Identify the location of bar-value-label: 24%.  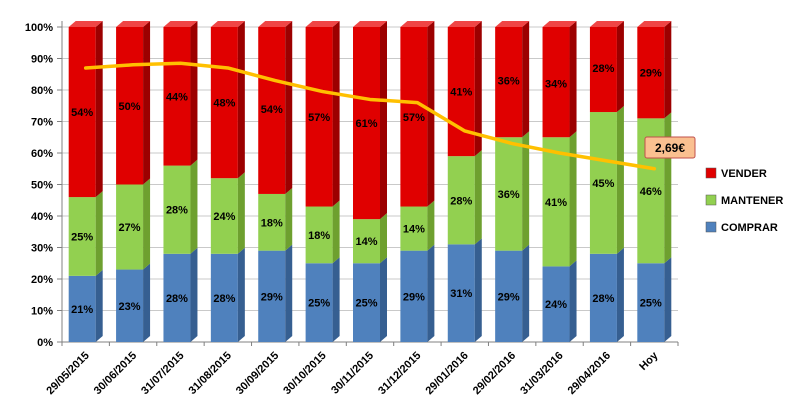
(556, 305).